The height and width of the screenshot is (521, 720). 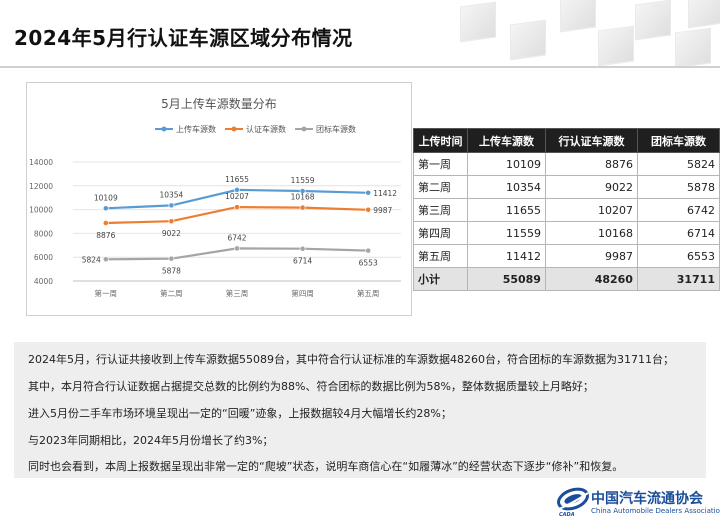 I want to click on total-uploaded-cell: 55089, so click(x=506, y=279).